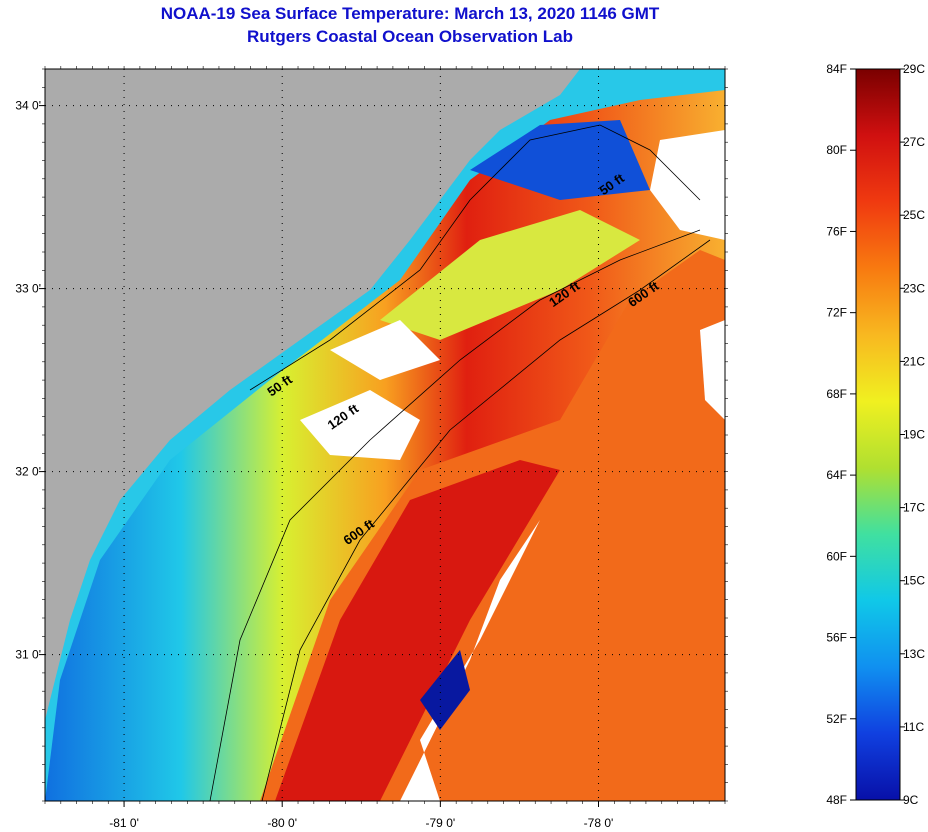  Describe the element at coordinates (836, 313) in the screenshot. I see `colorbar-f-label: 72F` at that location.